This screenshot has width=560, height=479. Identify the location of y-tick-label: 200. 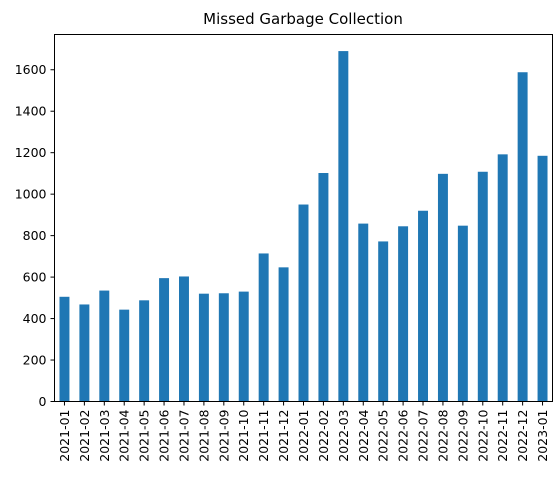
(35, 360).